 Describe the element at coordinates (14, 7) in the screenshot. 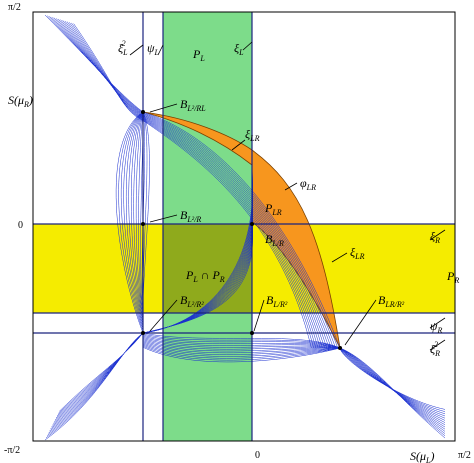

I see `y-tick-label: π/2` at that location.